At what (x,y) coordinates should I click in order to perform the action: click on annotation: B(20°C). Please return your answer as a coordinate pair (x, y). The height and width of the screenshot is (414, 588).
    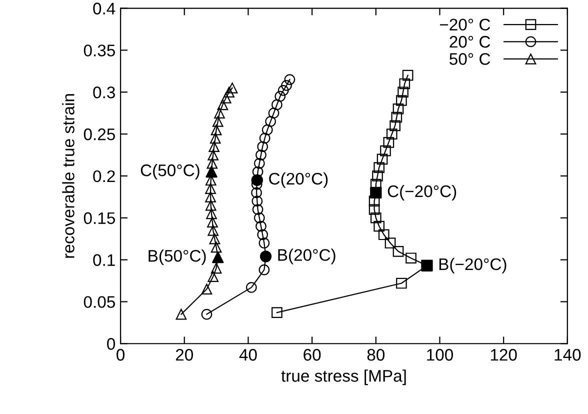
    Looking at the image, I should click on (307, 256).